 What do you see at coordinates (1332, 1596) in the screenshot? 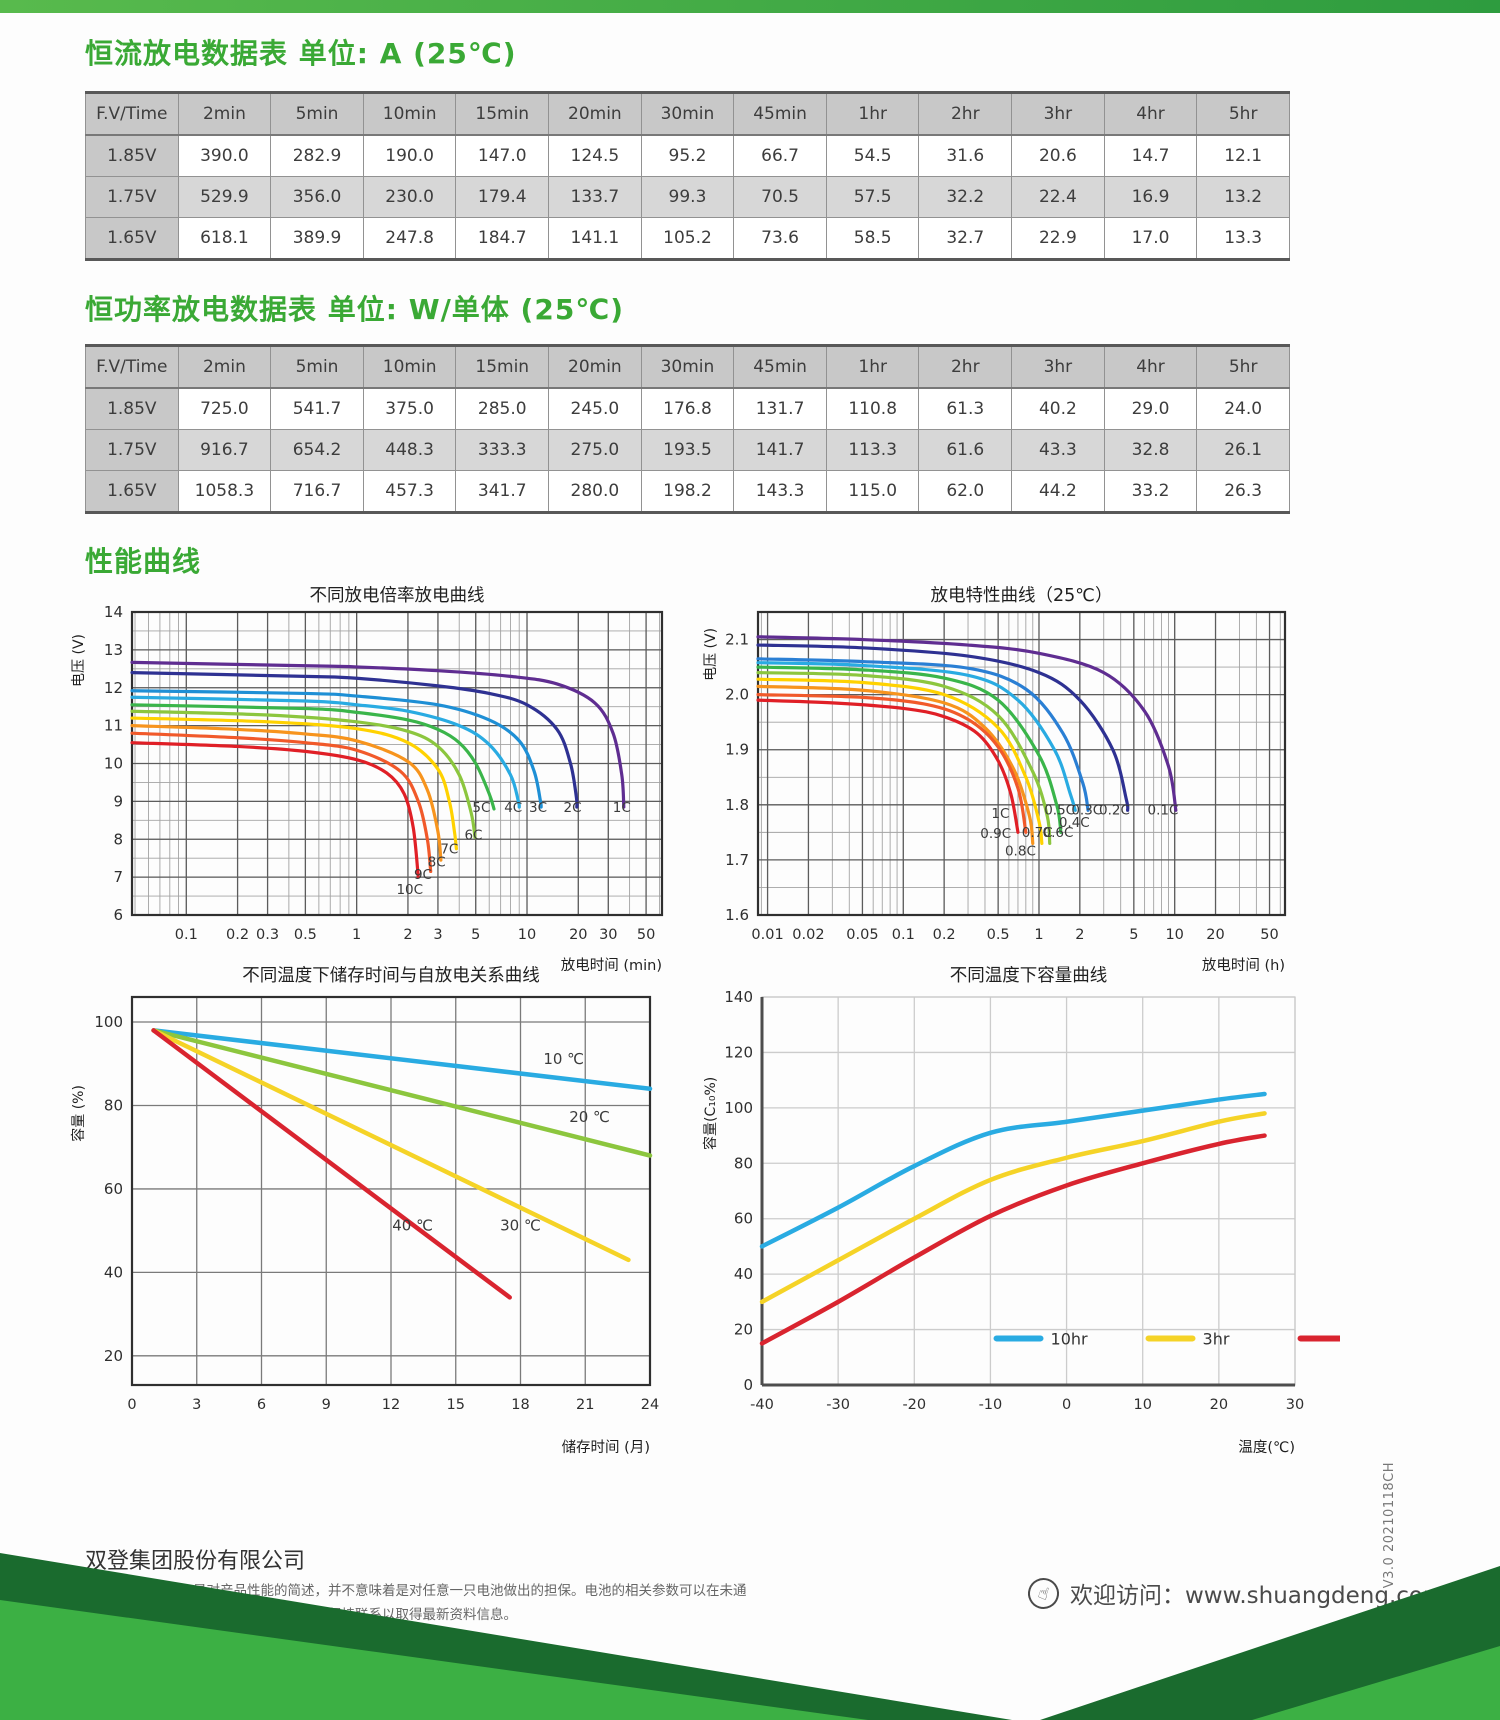
I see `website-link: www.shuangdeng.com.cn` at bounding box center [1332, 1596].